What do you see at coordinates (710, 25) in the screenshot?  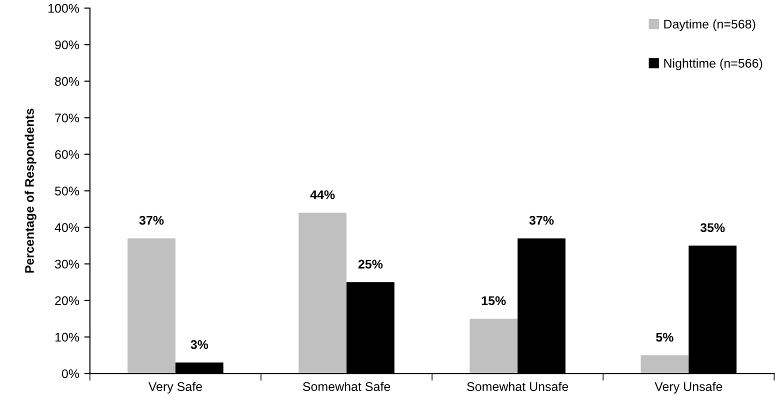 I see `legend-label: Daytime (n=568)` at bounding box center [710, 25].